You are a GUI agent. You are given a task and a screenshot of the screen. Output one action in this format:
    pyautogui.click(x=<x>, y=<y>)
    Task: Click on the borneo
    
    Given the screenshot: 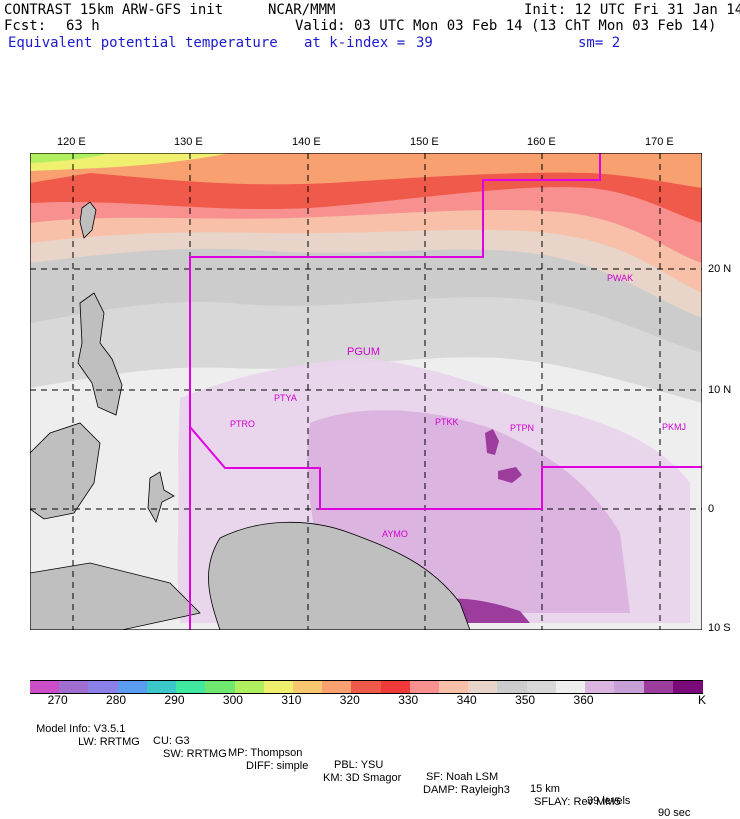 What is the action you would take?
    pyautogui.click(x=65, y=471)
    